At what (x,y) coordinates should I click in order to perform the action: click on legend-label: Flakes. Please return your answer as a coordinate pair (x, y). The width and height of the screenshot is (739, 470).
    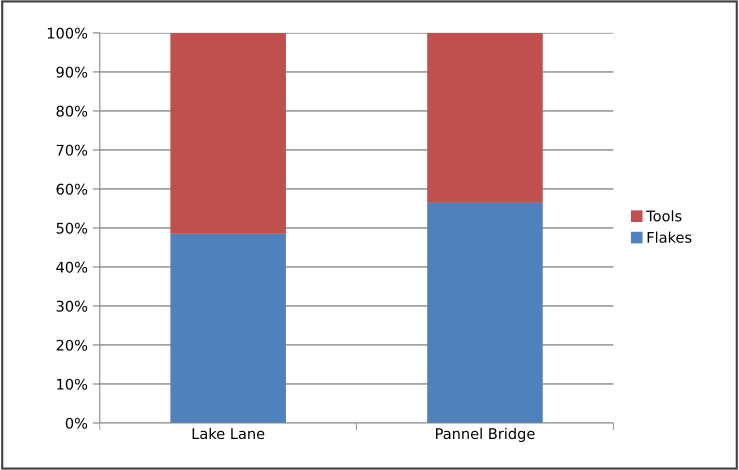
    Looking at the image, I should click on (670, 237).